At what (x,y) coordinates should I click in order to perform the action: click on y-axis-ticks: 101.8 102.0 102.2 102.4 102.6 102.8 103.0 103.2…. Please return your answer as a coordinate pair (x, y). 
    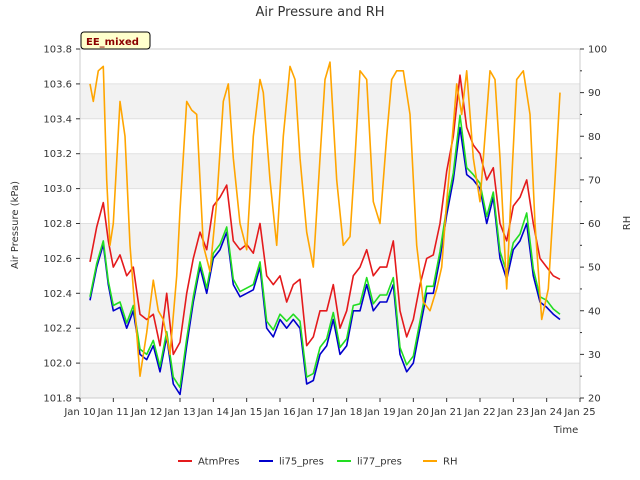
    Looking at the image, I should click on (61, 225).